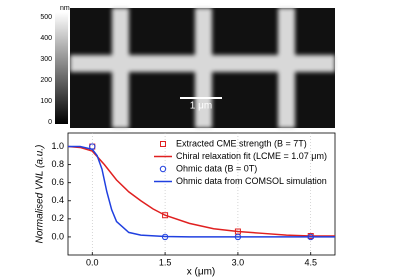 This screenshot has height=279, width=399. I want to click on x-axis-label: x (μm), so click(201, 272).